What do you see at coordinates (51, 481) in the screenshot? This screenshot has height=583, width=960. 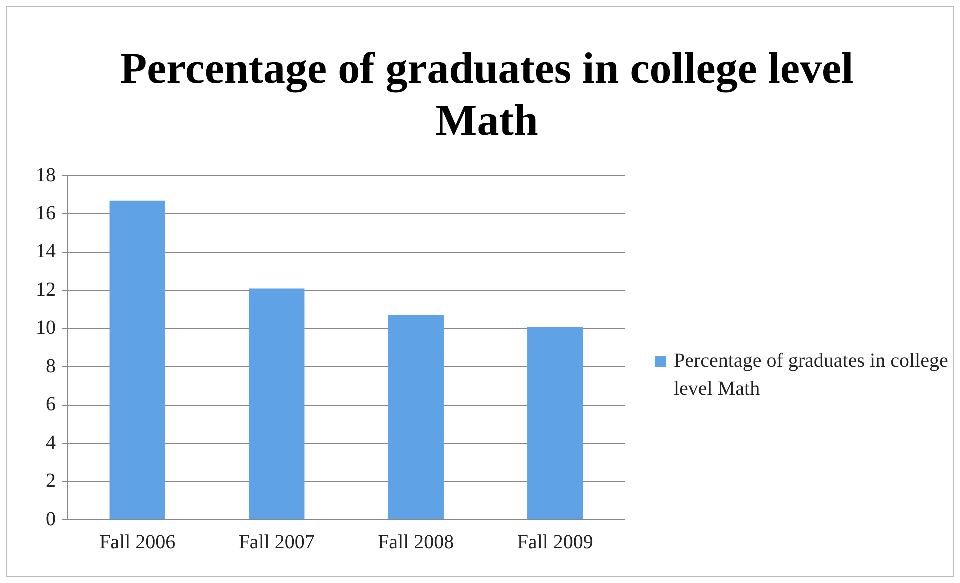 I see `y-tick-label: 2` at bounding box center [51, 481].